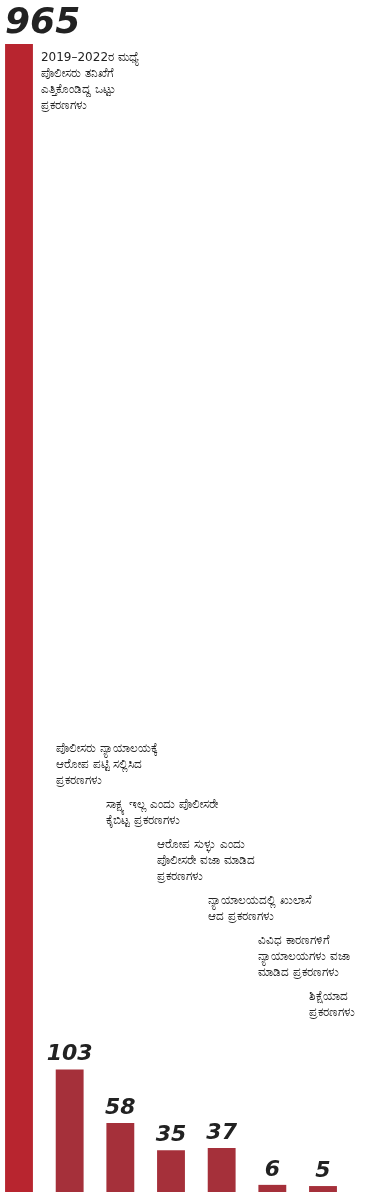 The height and width of the screenshot is (1200, 369). Describe the element at coordinates (222, 1131) in the screenshot. I see `data-label: 37` at that location.